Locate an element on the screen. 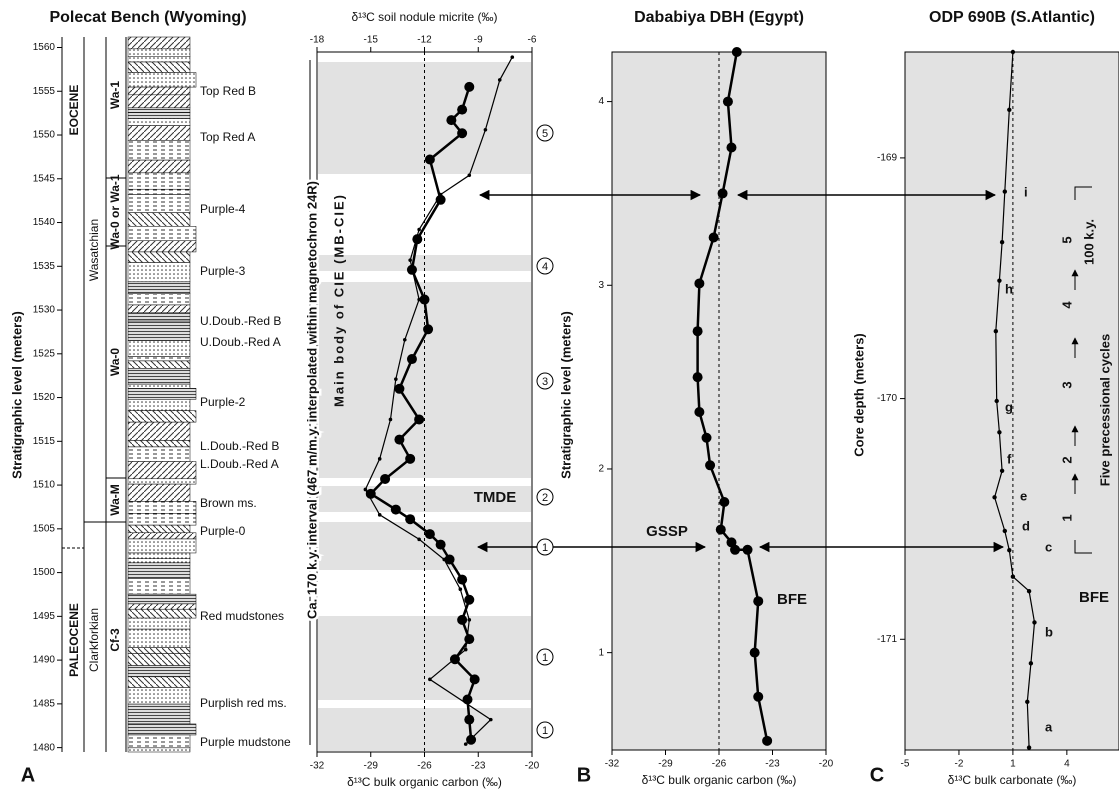 The image size is (1119, 792). y-tick-label: 2 is located at coordinates (601, 469).